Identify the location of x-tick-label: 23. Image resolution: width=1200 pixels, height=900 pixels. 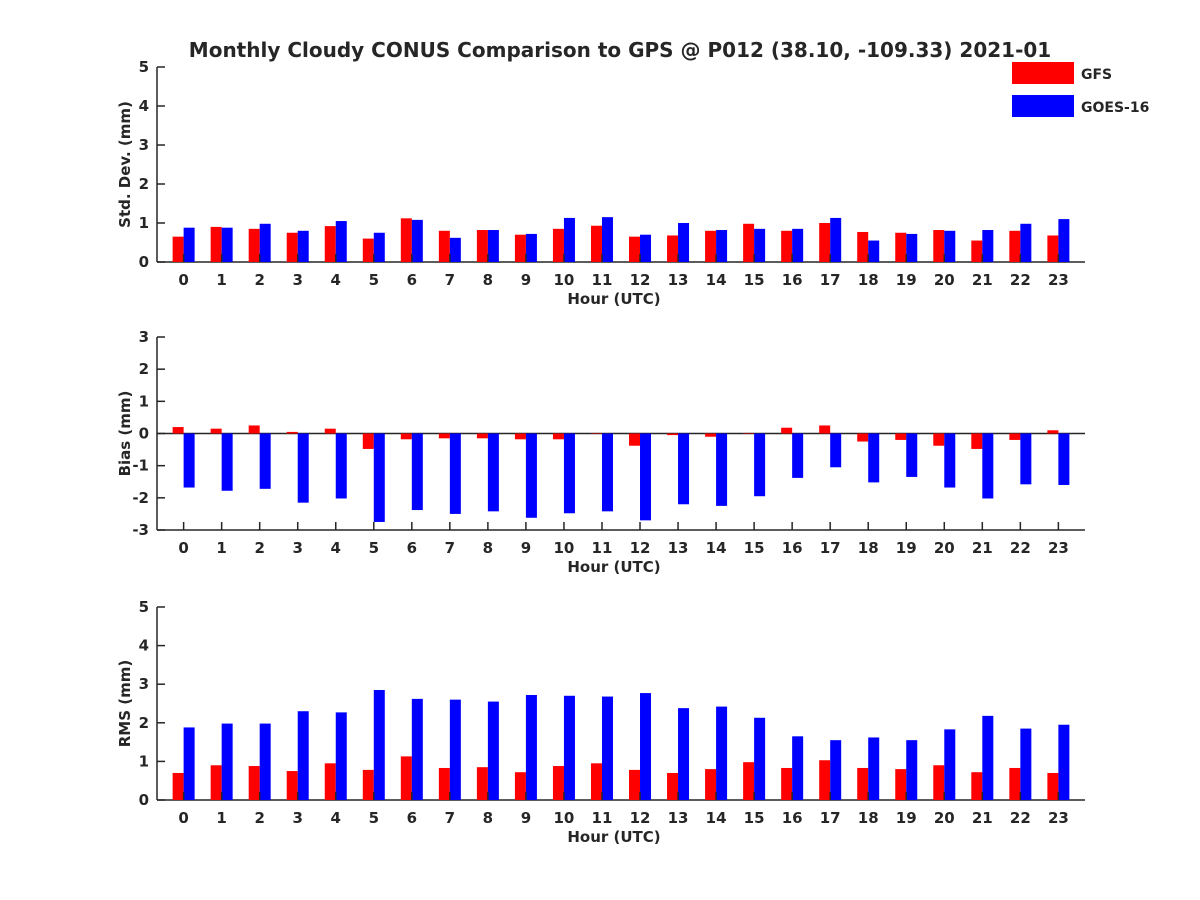
(1058, 280).